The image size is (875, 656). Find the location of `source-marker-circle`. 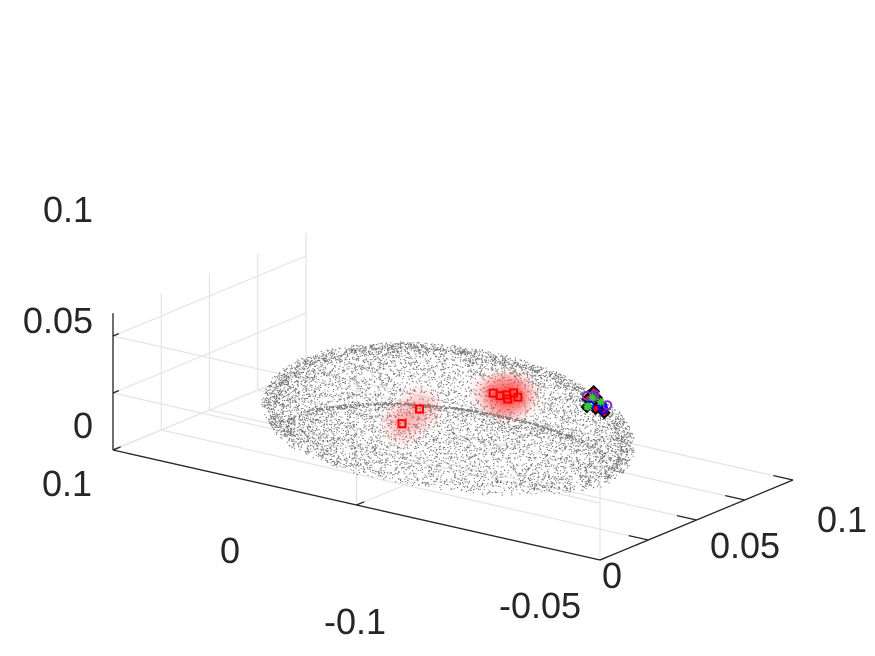

source-marker-circle is located at coordinates (607, 405).